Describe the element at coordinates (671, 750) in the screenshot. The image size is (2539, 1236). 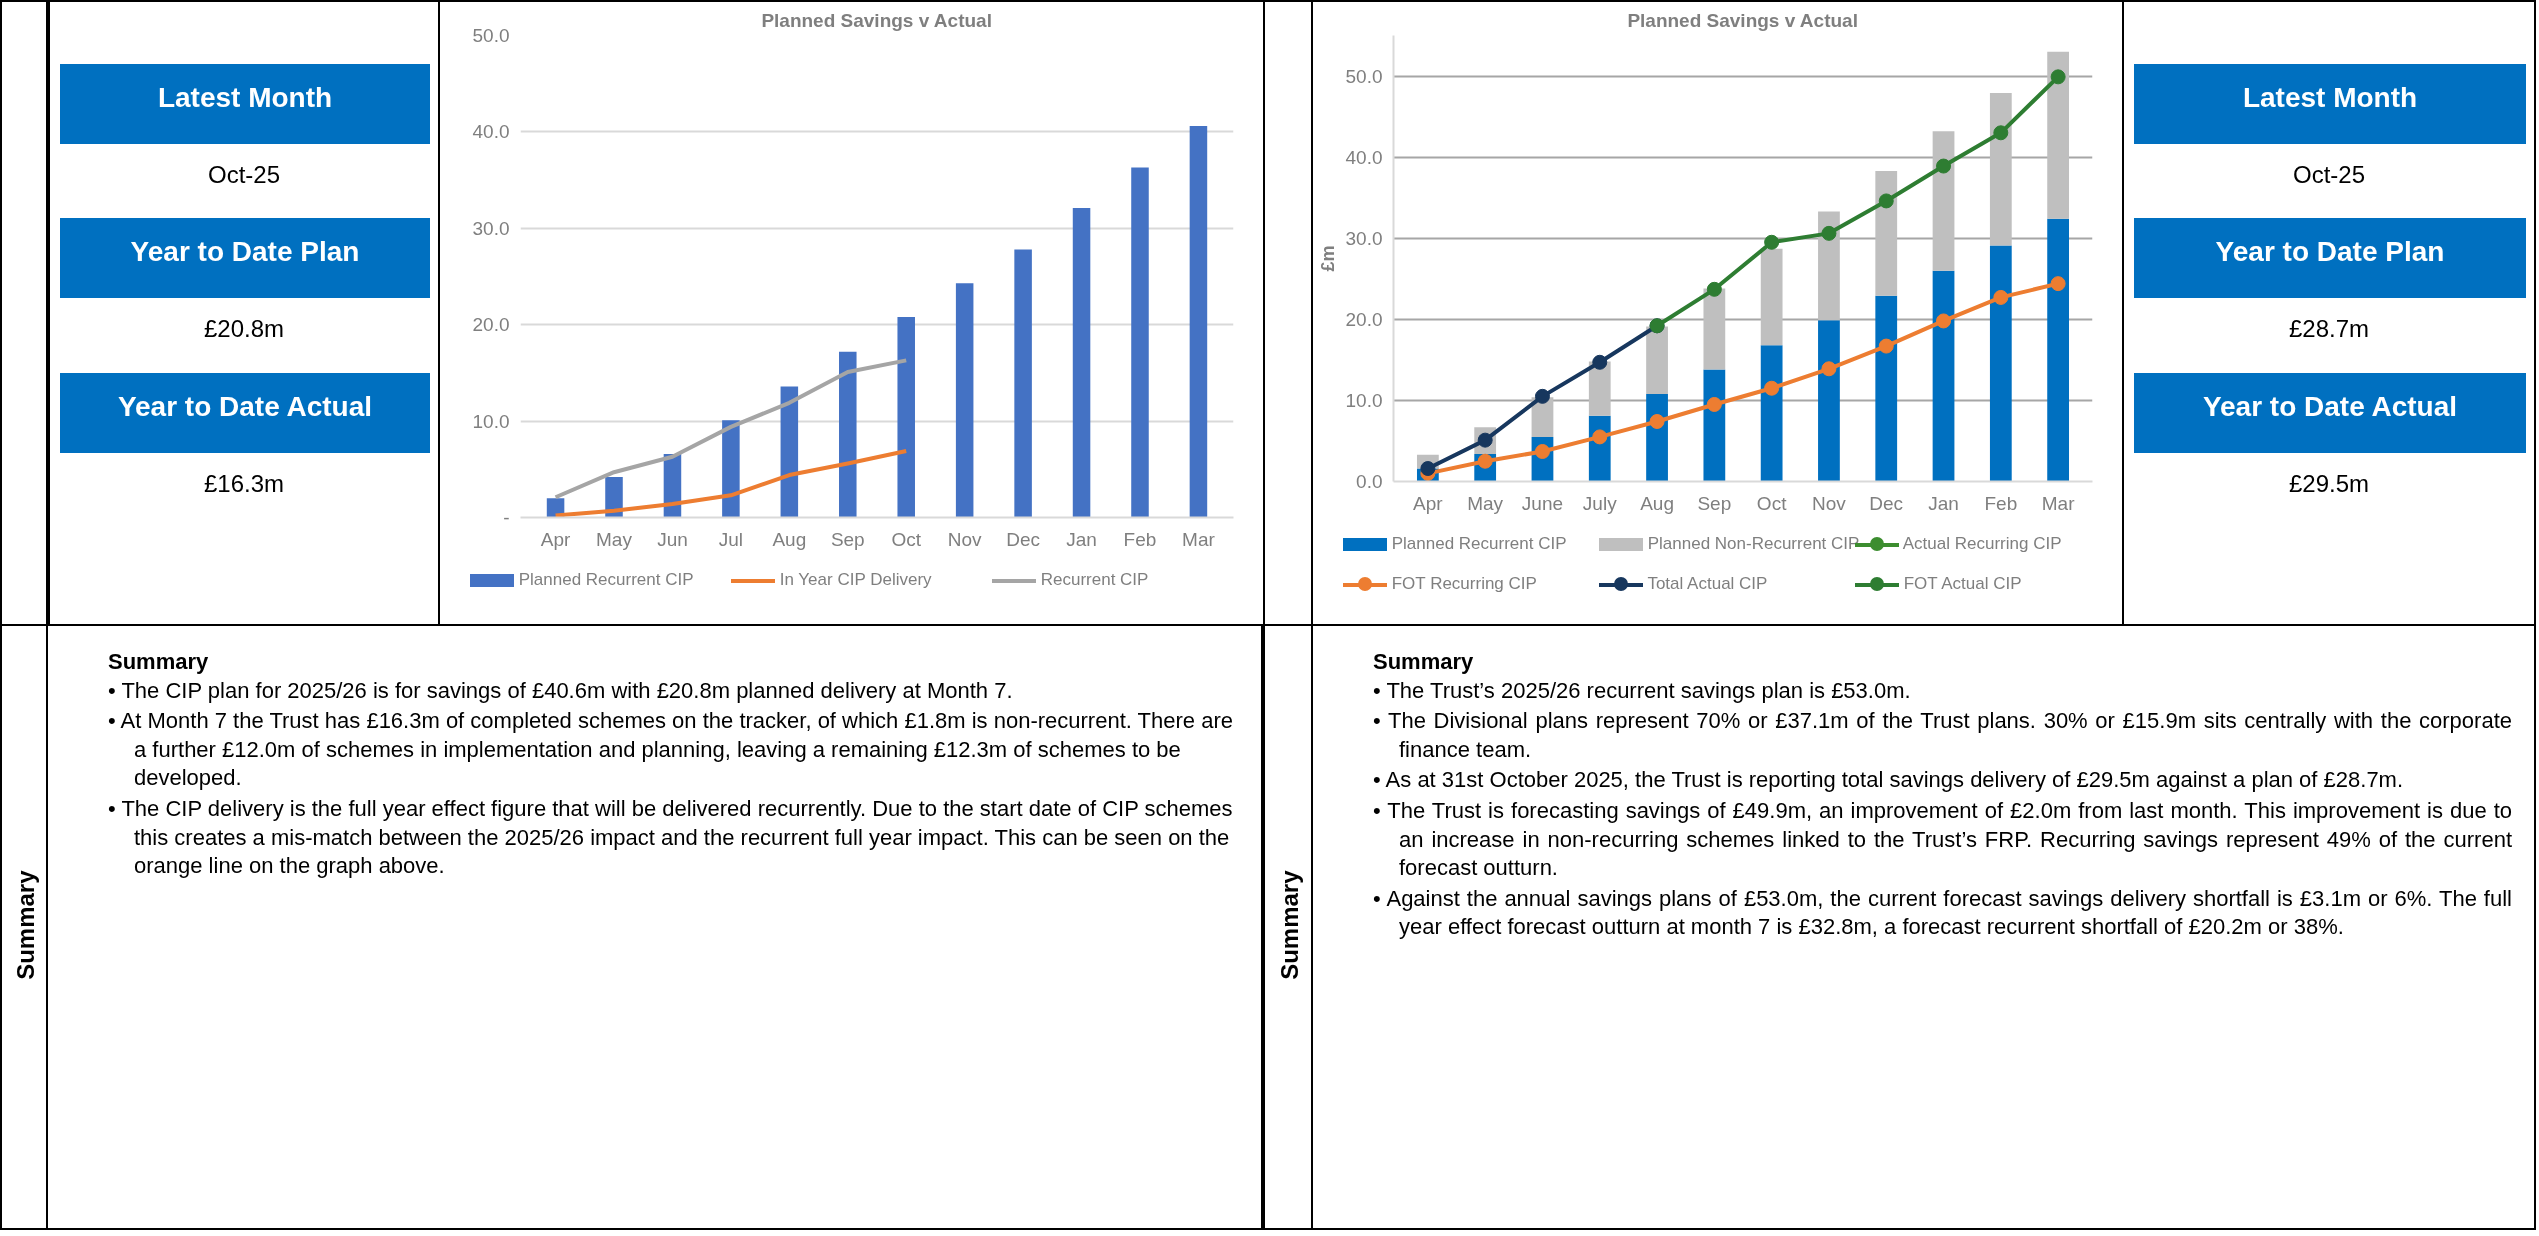
I see `text: • At Month 7 the Trust has £16.3m of completed schemes on the tracker, of which £1.8m is non-recurrent. There are a further £12.0m of schemes in implementation and planning, leaving a remaining £12.3m of schemes to be developed.` at that location.